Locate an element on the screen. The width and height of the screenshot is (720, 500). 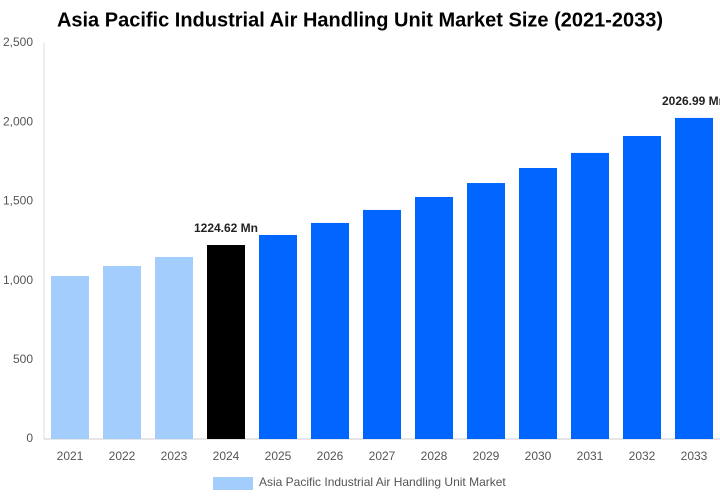
x-tick-label: 2030 is located at coordinates (538, 456).